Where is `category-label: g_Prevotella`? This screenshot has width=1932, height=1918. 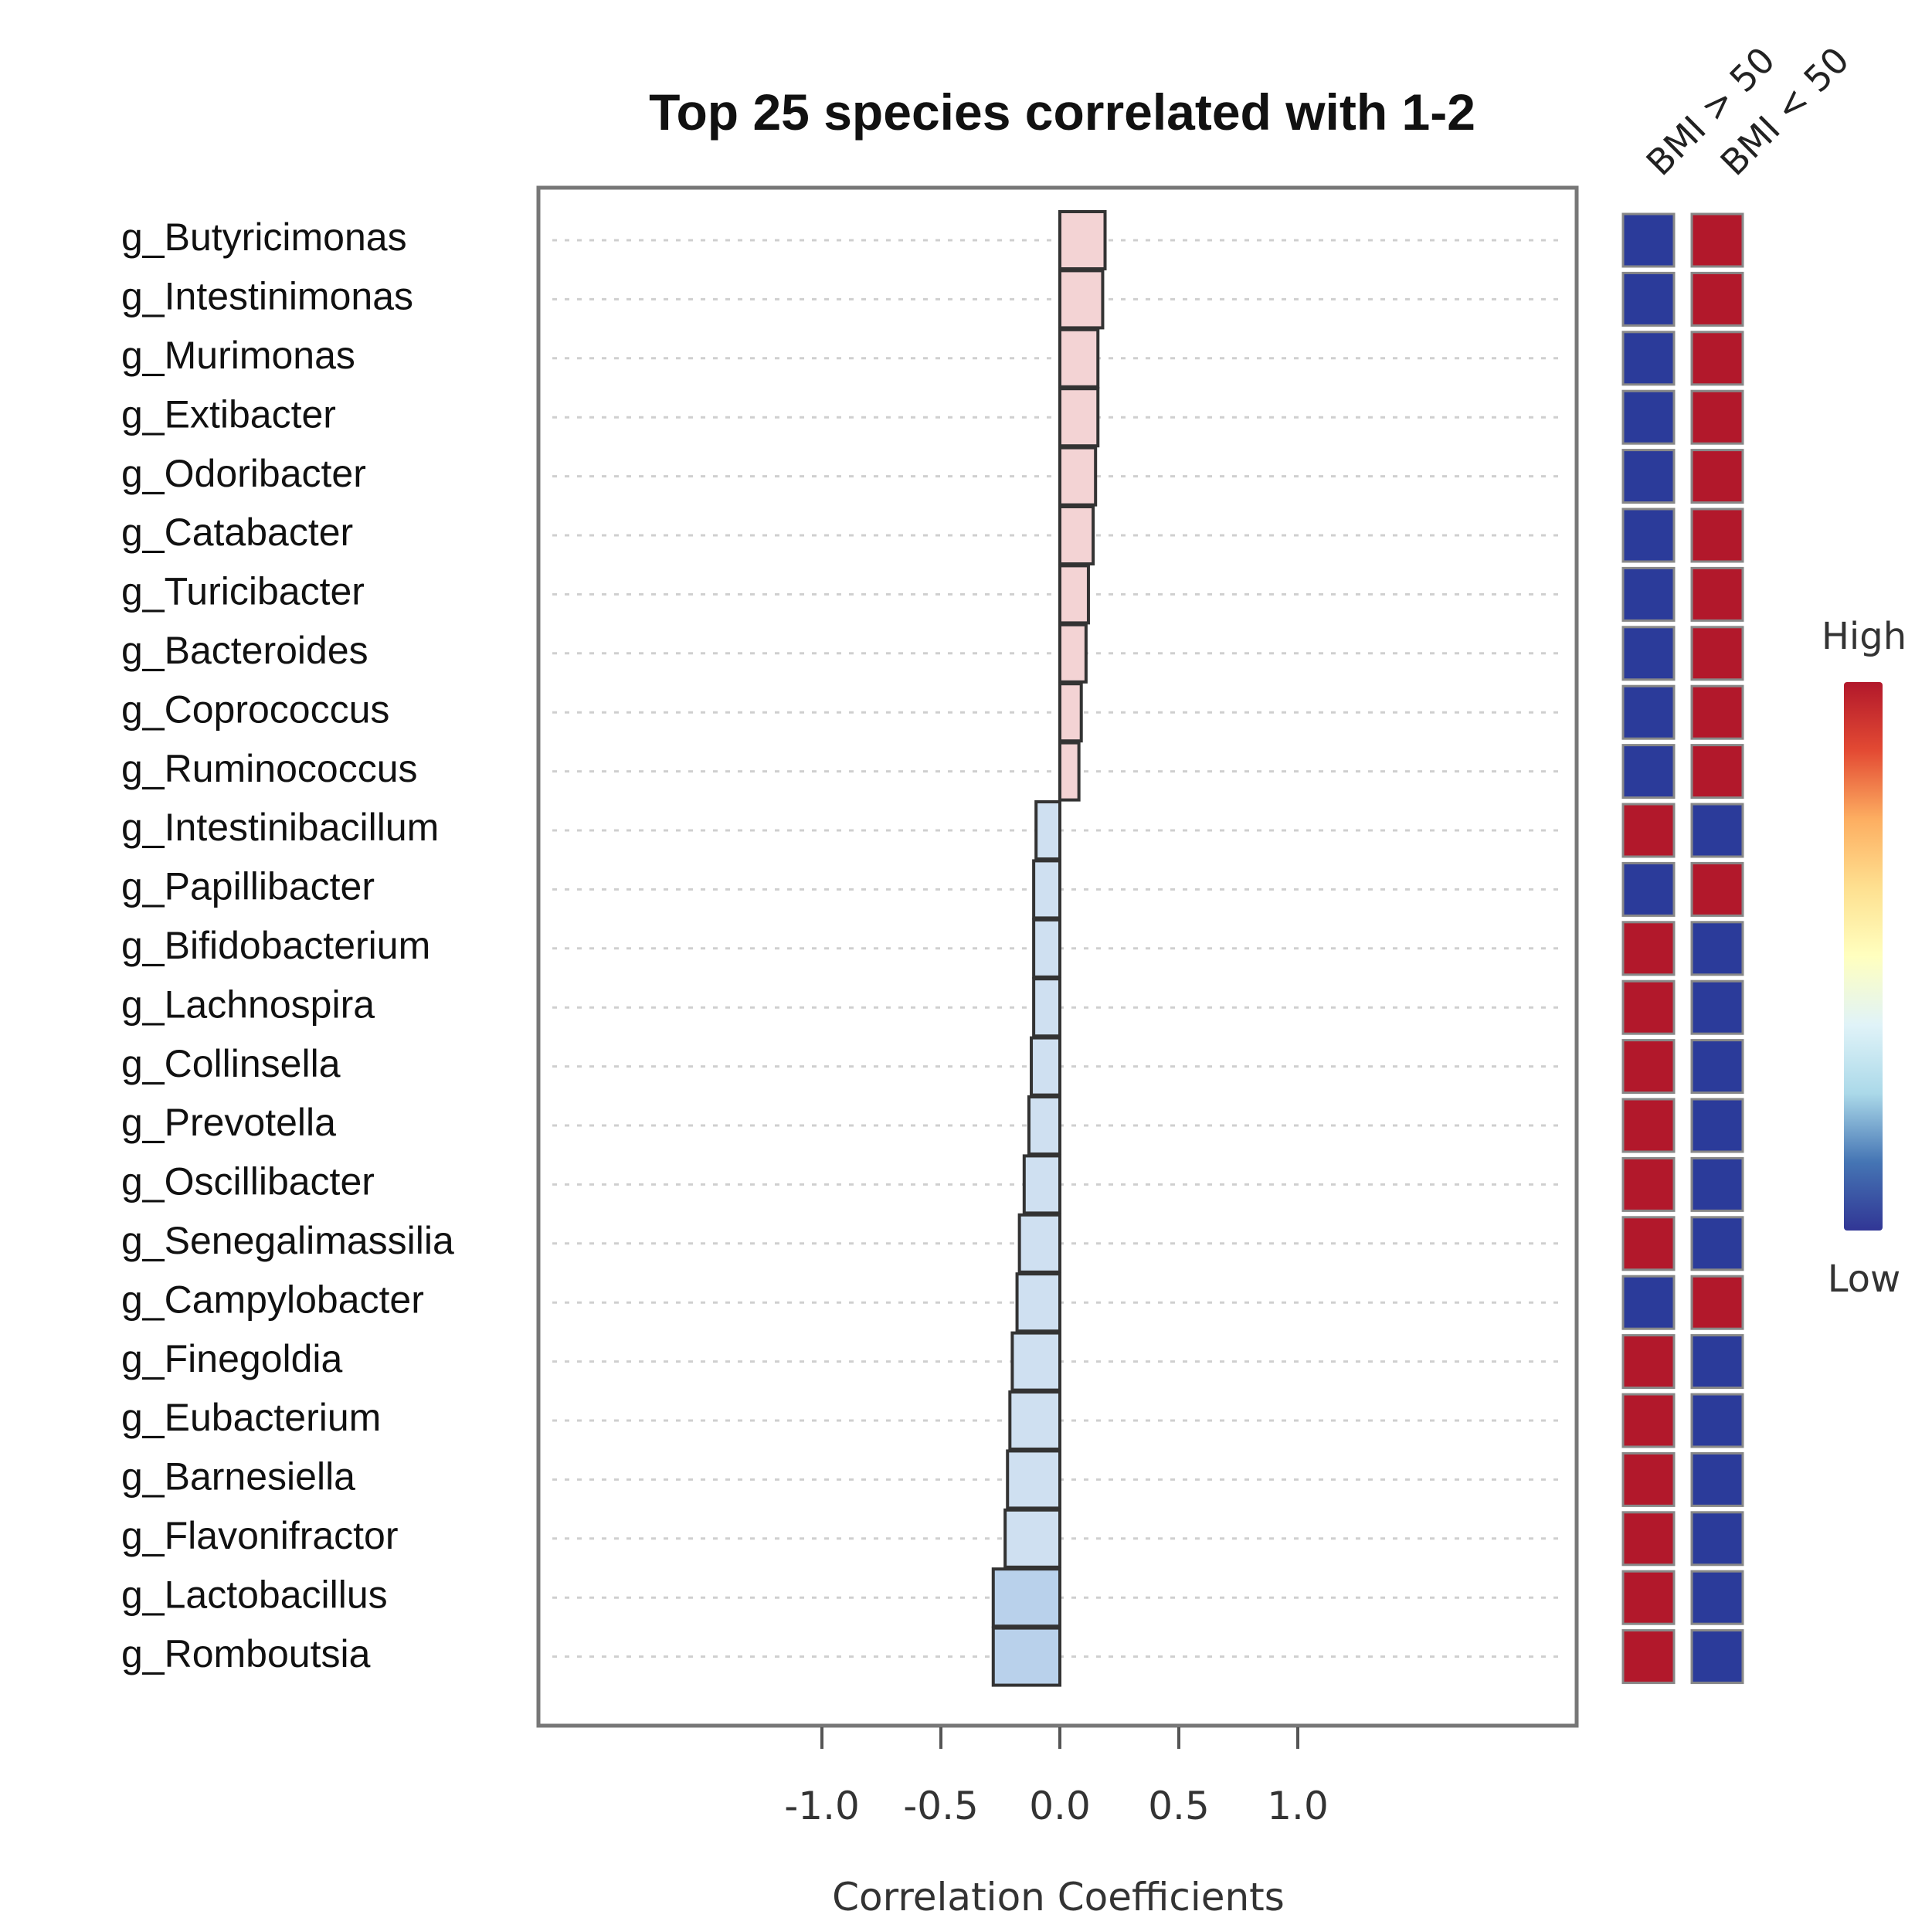 category-label: g_Prevotella is located at coordinates (229, 1122).